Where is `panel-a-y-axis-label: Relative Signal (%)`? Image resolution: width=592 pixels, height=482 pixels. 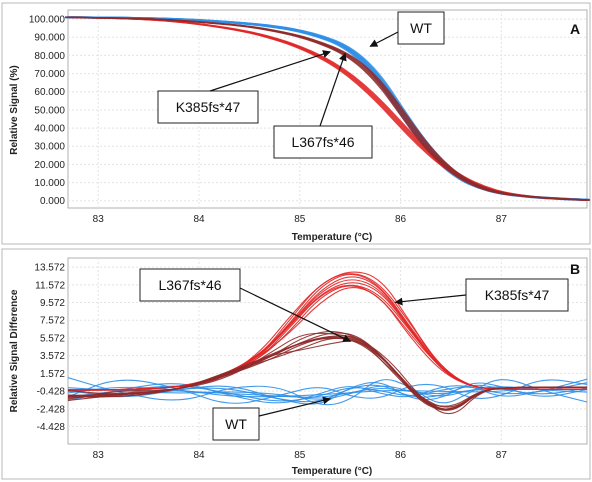 panel-a-y-axis-label: Relative Signal (%) is located at coordinates (14, 109).